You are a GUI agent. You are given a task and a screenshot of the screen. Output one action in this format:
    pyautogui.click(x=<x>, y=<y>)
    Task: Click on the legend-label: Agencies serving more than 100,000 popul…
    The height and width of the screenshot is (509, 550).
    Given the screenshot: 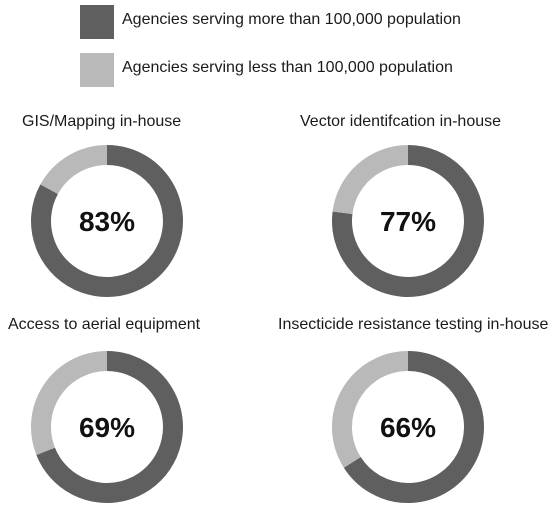 What is the action you would take?
    pyautogui.click(x=291, y=19)
    